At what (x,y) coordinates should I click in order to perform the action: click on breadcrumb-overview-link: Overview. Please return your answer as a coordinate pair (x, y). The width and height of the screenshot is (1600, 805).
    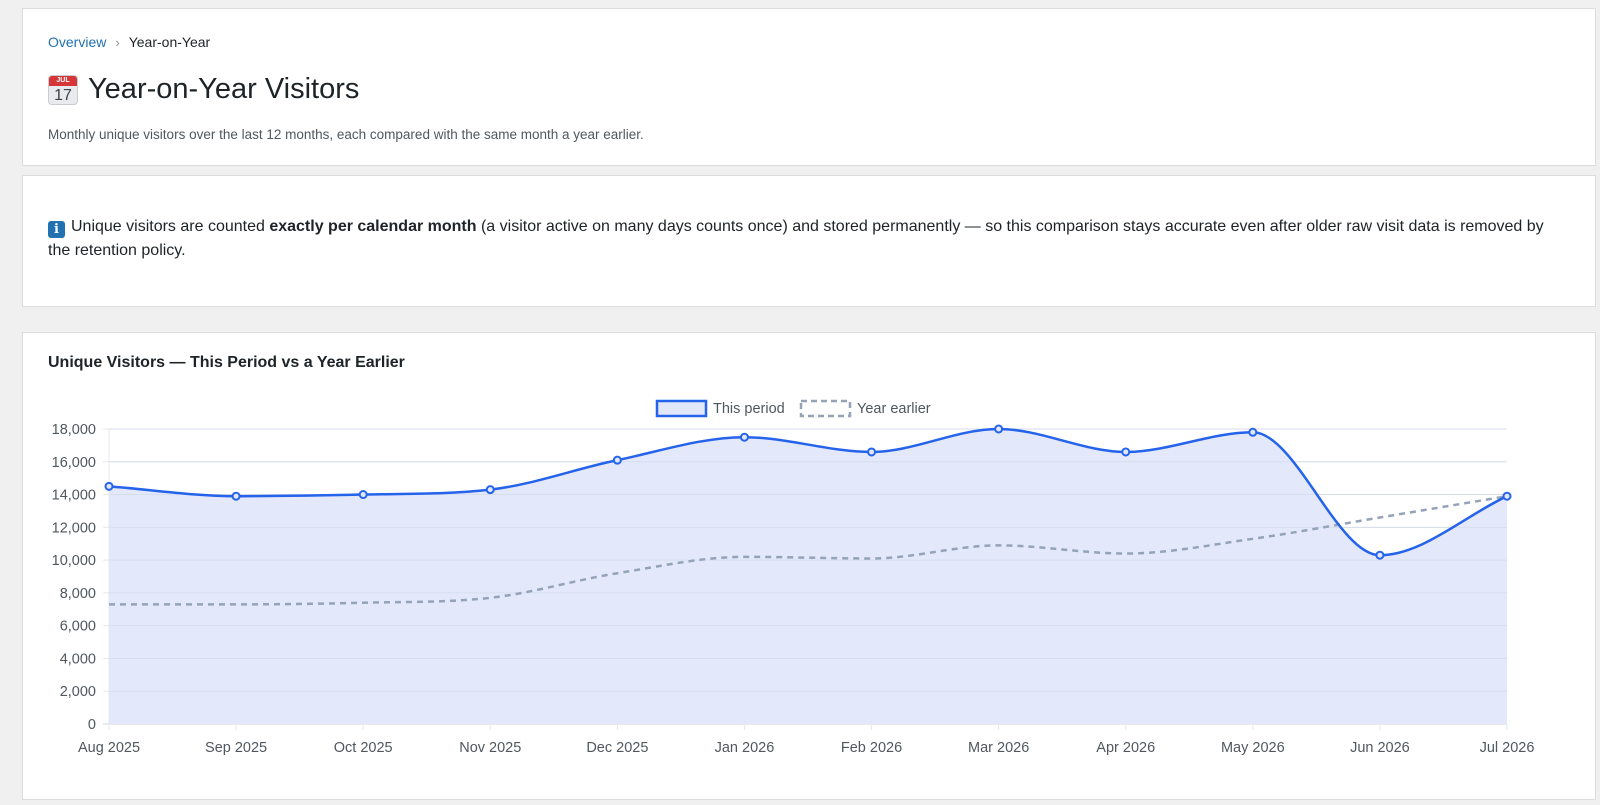
    Looking at the image, I should click on (77, 42).